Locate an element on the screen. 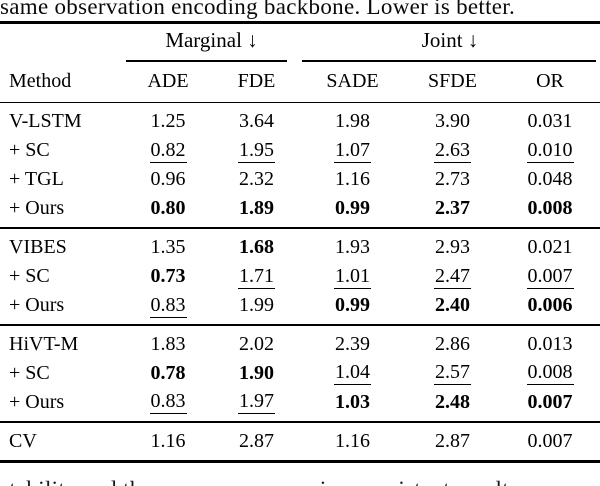 Image resolution: width=600 pixels, height=486 pixels. value-cell: 0.048 is located at coordinates (550, 179).